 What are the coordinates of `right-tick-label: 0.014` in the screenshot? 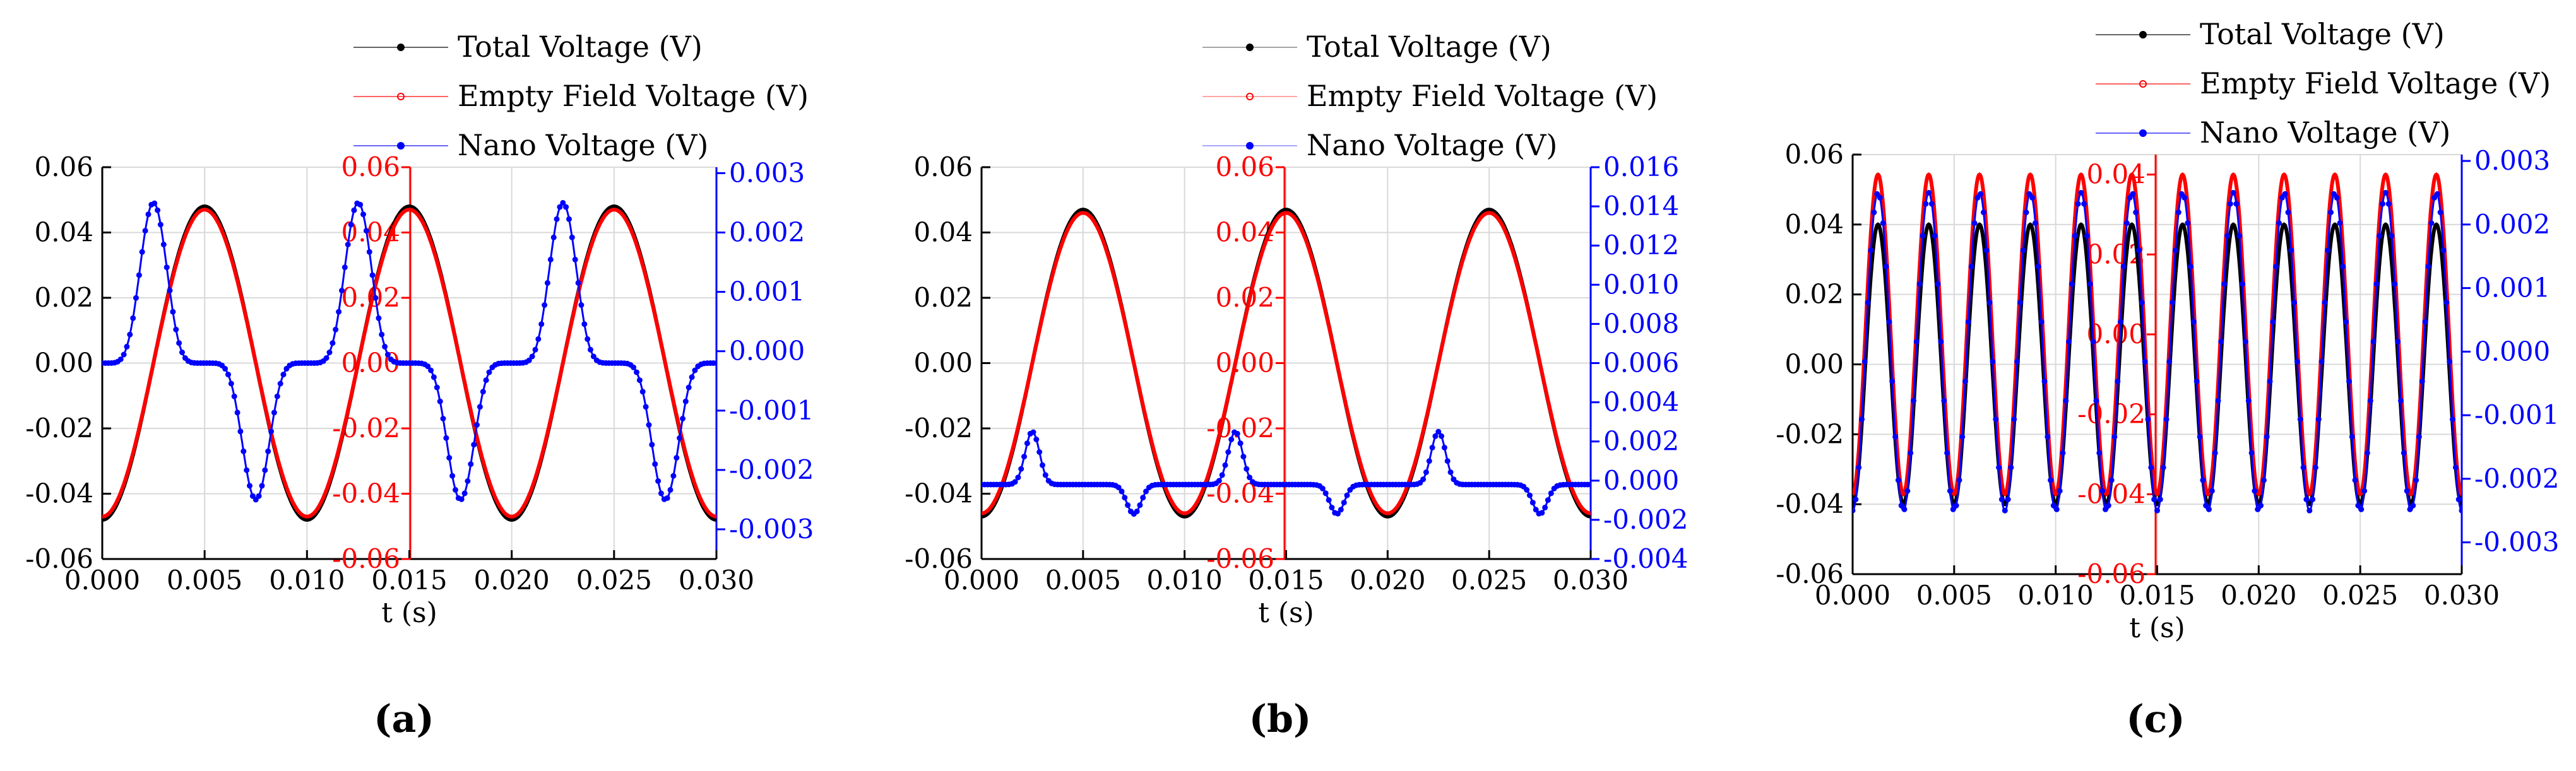 It's located at (1641, 206).